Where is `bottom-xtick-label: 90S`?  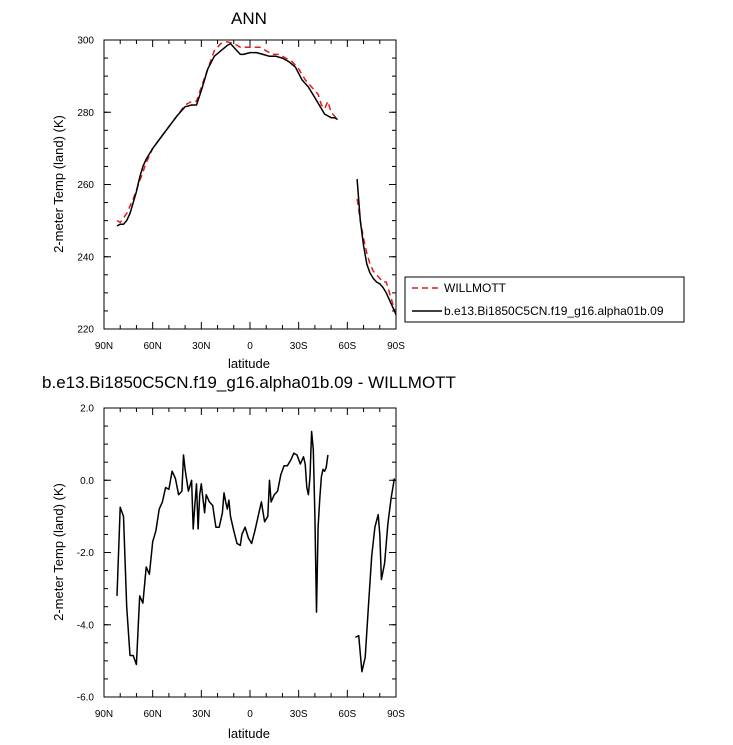 bottom-xtick-label: 90S is located at coordinates (396, 714).